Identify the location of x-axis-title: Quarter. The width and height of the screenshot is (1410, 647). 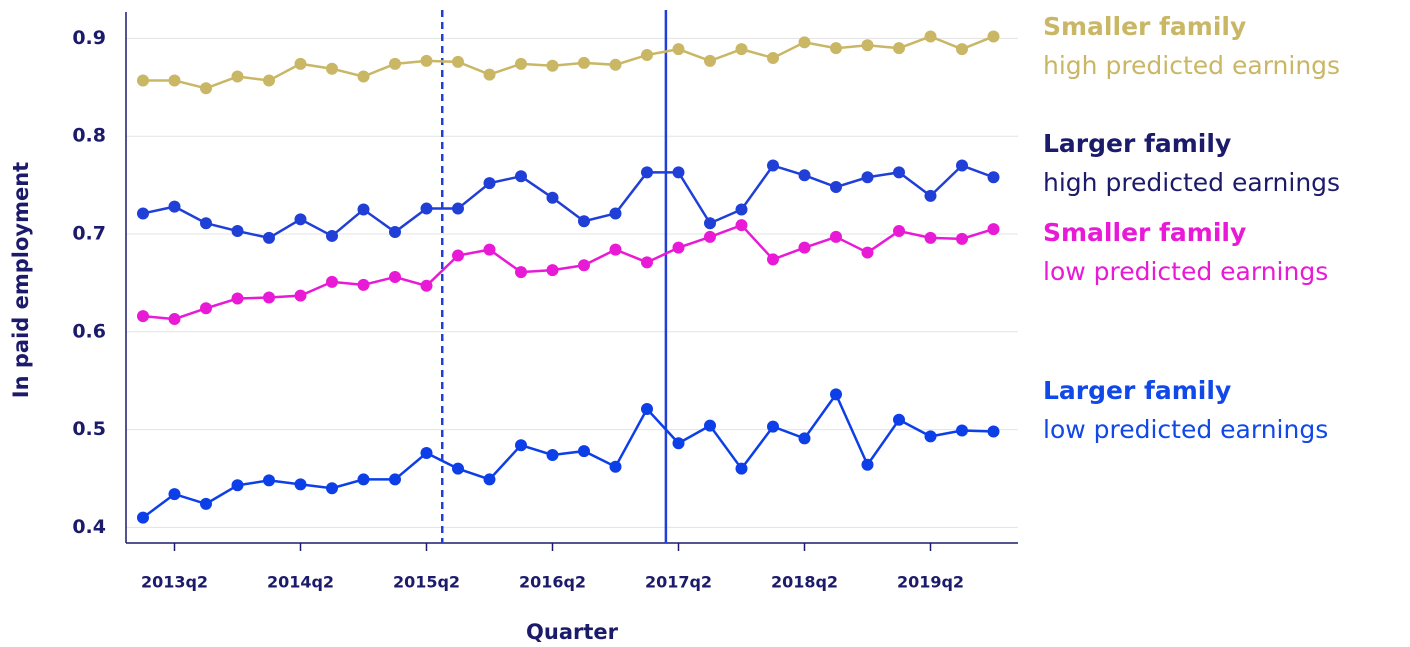
(572, 632).